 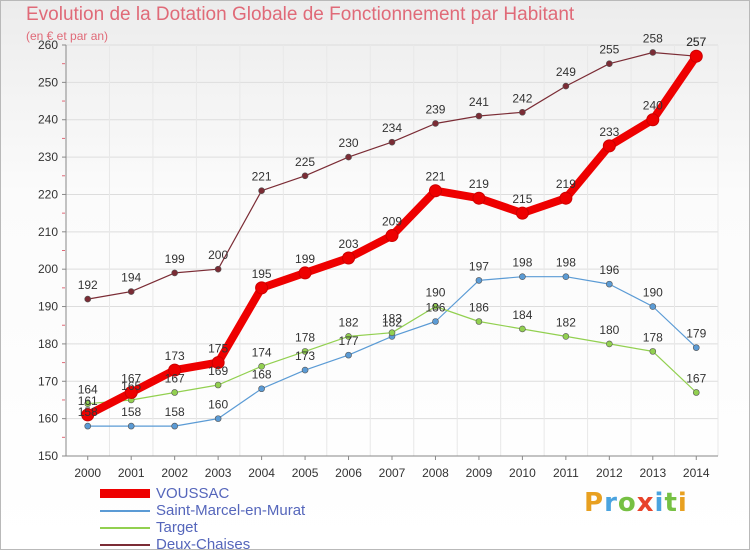 What do you see at coordinates (566, 322) in the screenshot?
I see `data-label: 182` at bounding box center [566, 322].